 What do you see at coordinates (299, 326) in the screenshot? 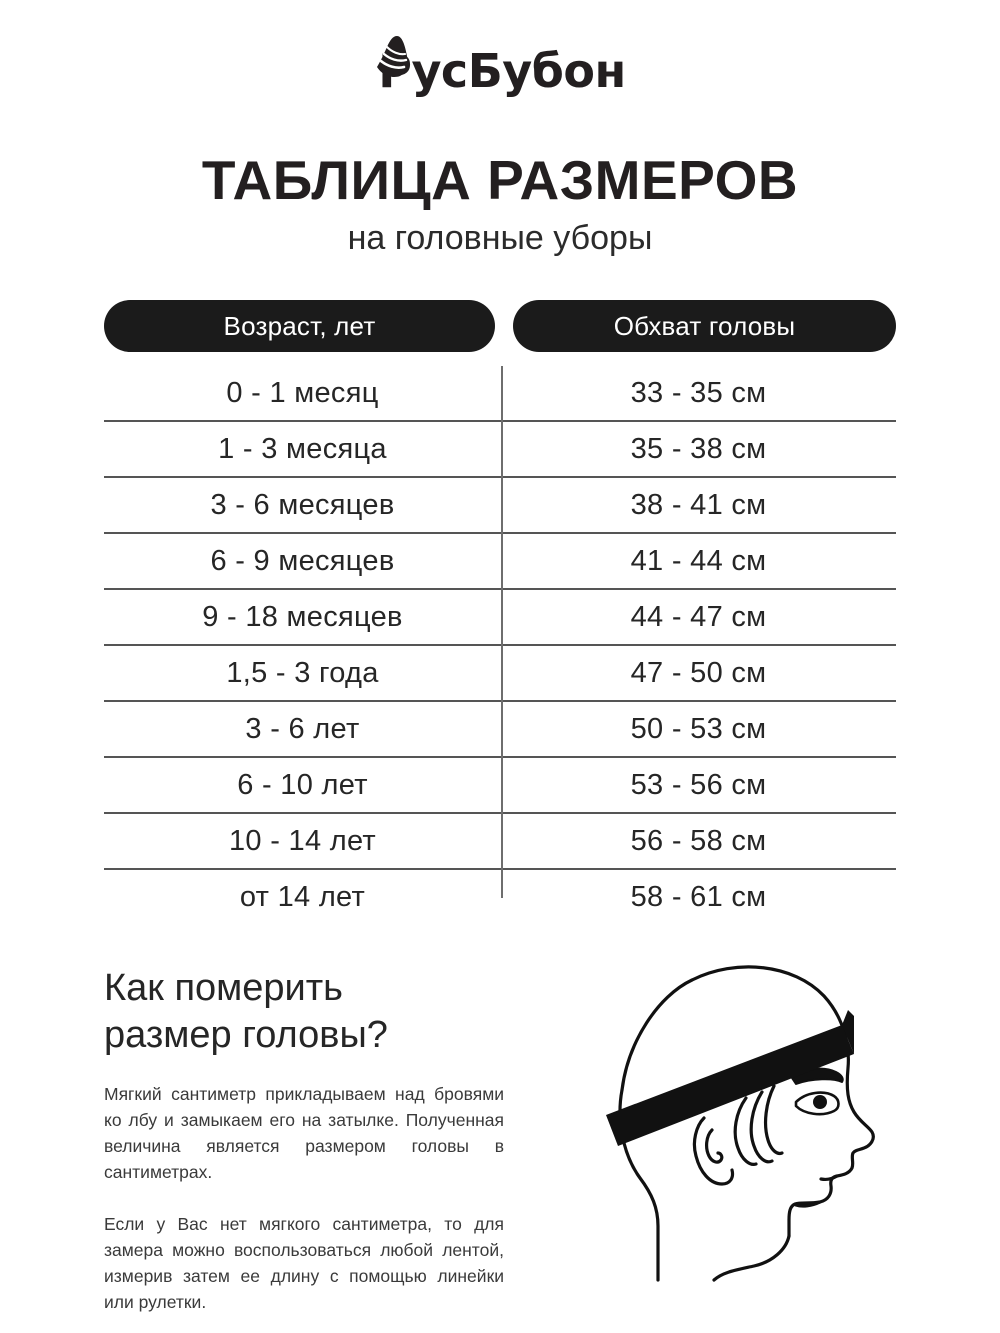
I see `column-header-age: Возраст, лет` at bounding box center [299, 326].